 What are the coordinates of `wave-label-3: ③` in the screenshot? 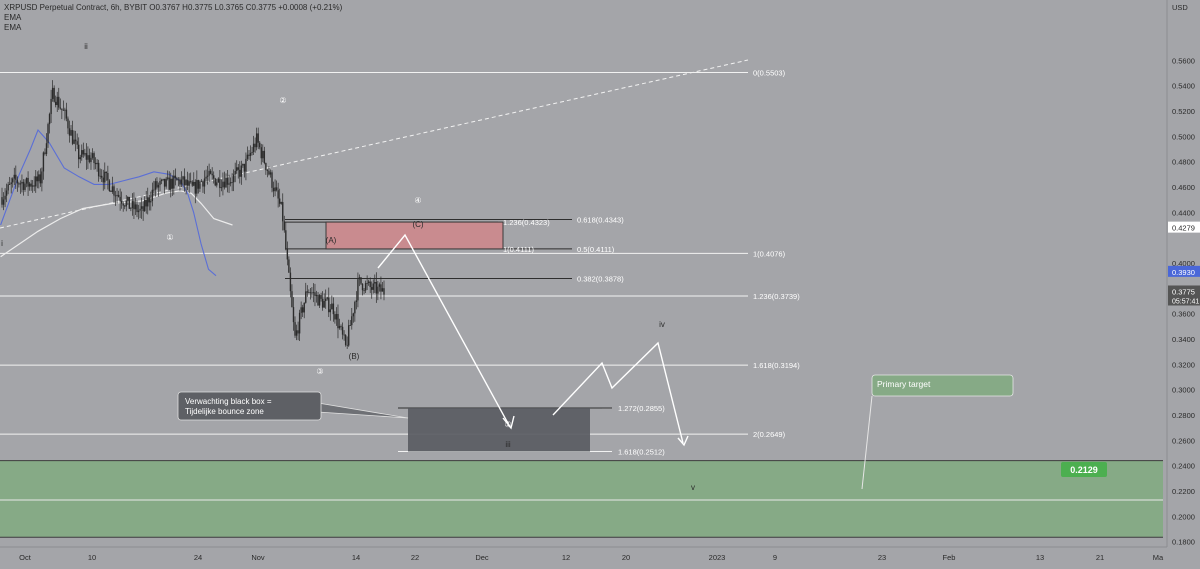 It's located at (319, 371).